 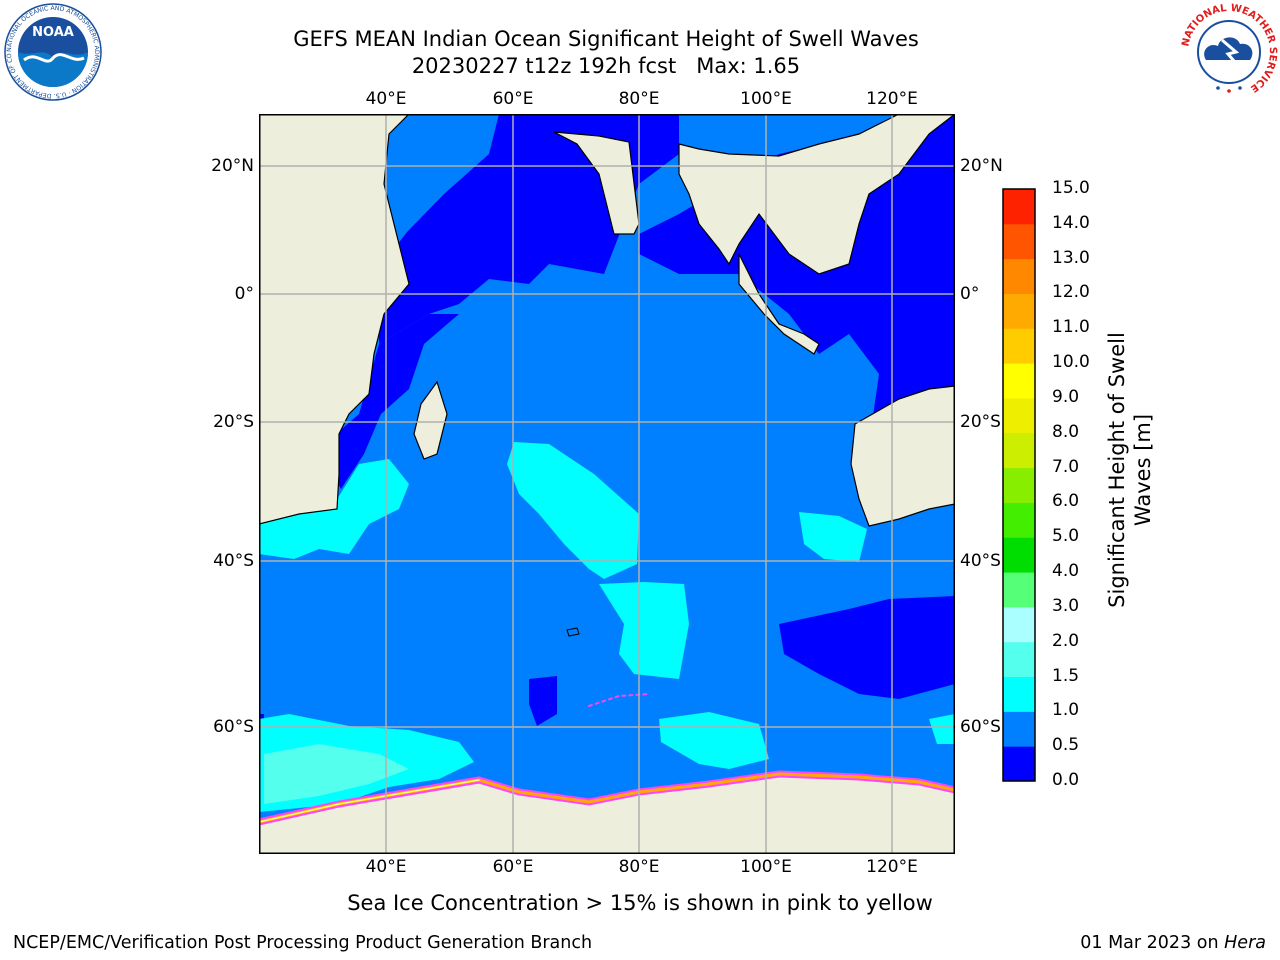 I want to click on colorbar-tick-label: 0.0, so click(x=1066, y=780).